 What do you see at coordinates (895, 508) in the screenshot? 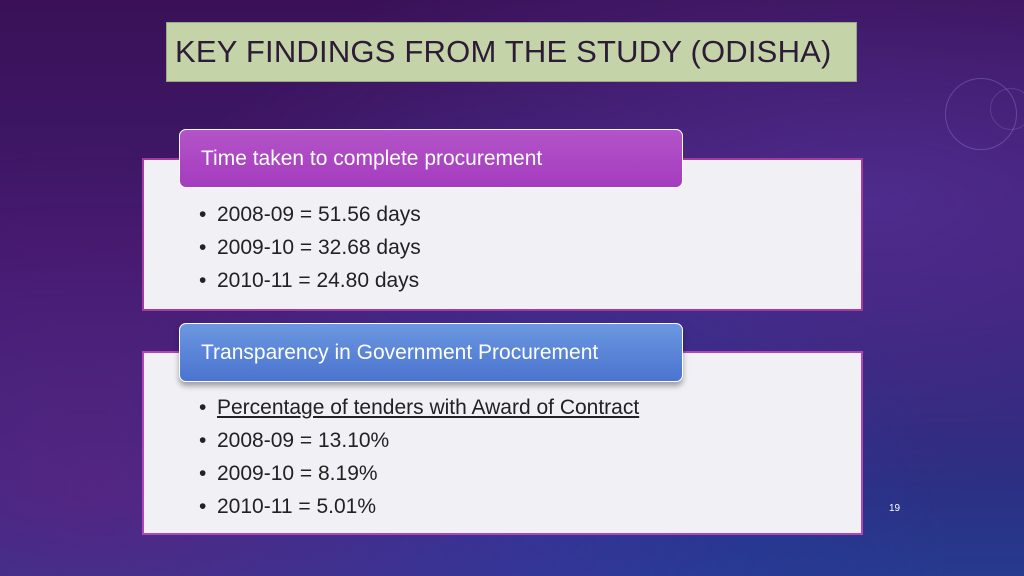
I see `page-number: 19` at bounding box center [895, 508].